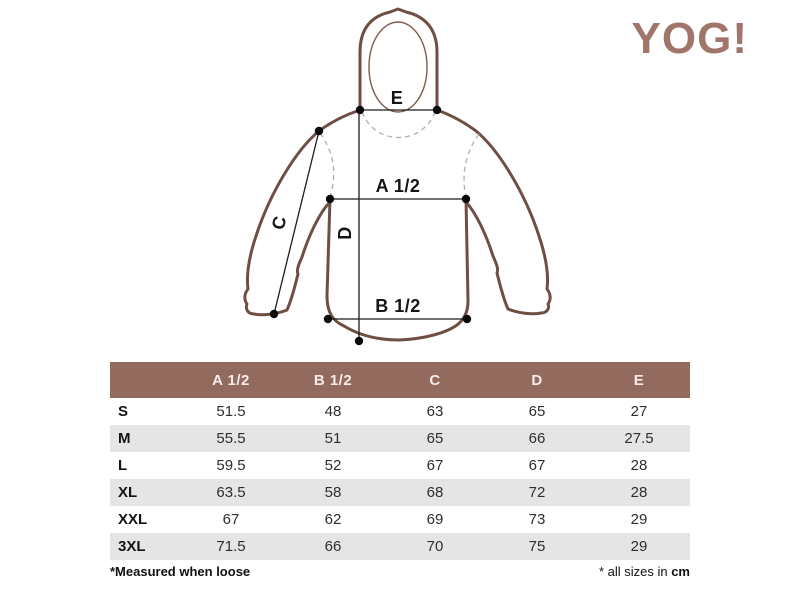  Describe the element at coordinates (231, 546) in the screenshot. I see `cell-value: 71.5` at that location.